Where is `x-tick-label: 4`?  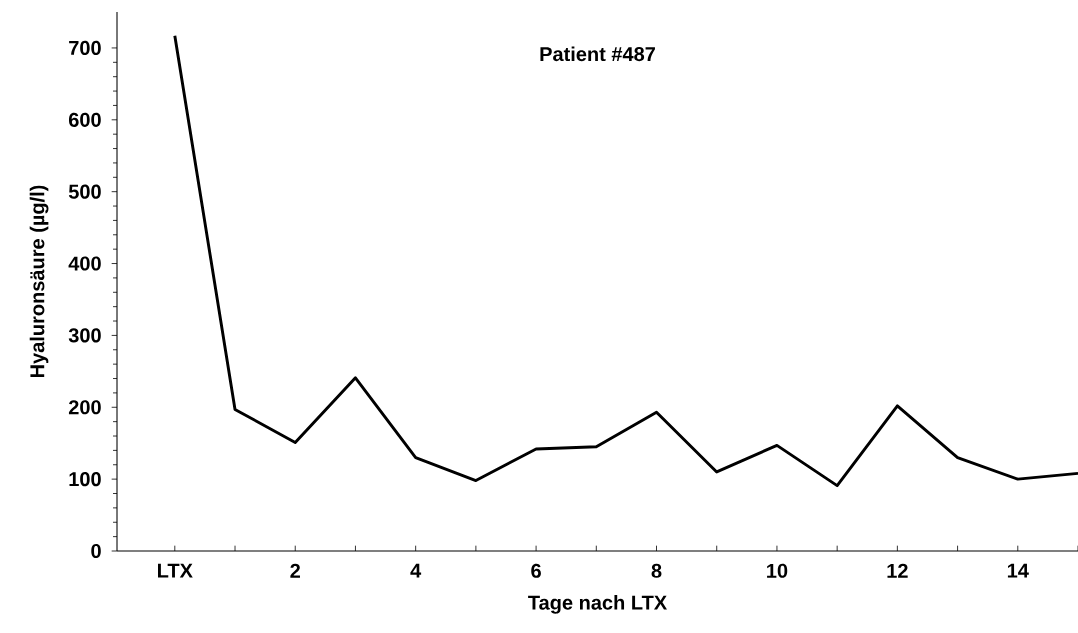 x-tick-label: 4 is located at coordinates (416, 570).